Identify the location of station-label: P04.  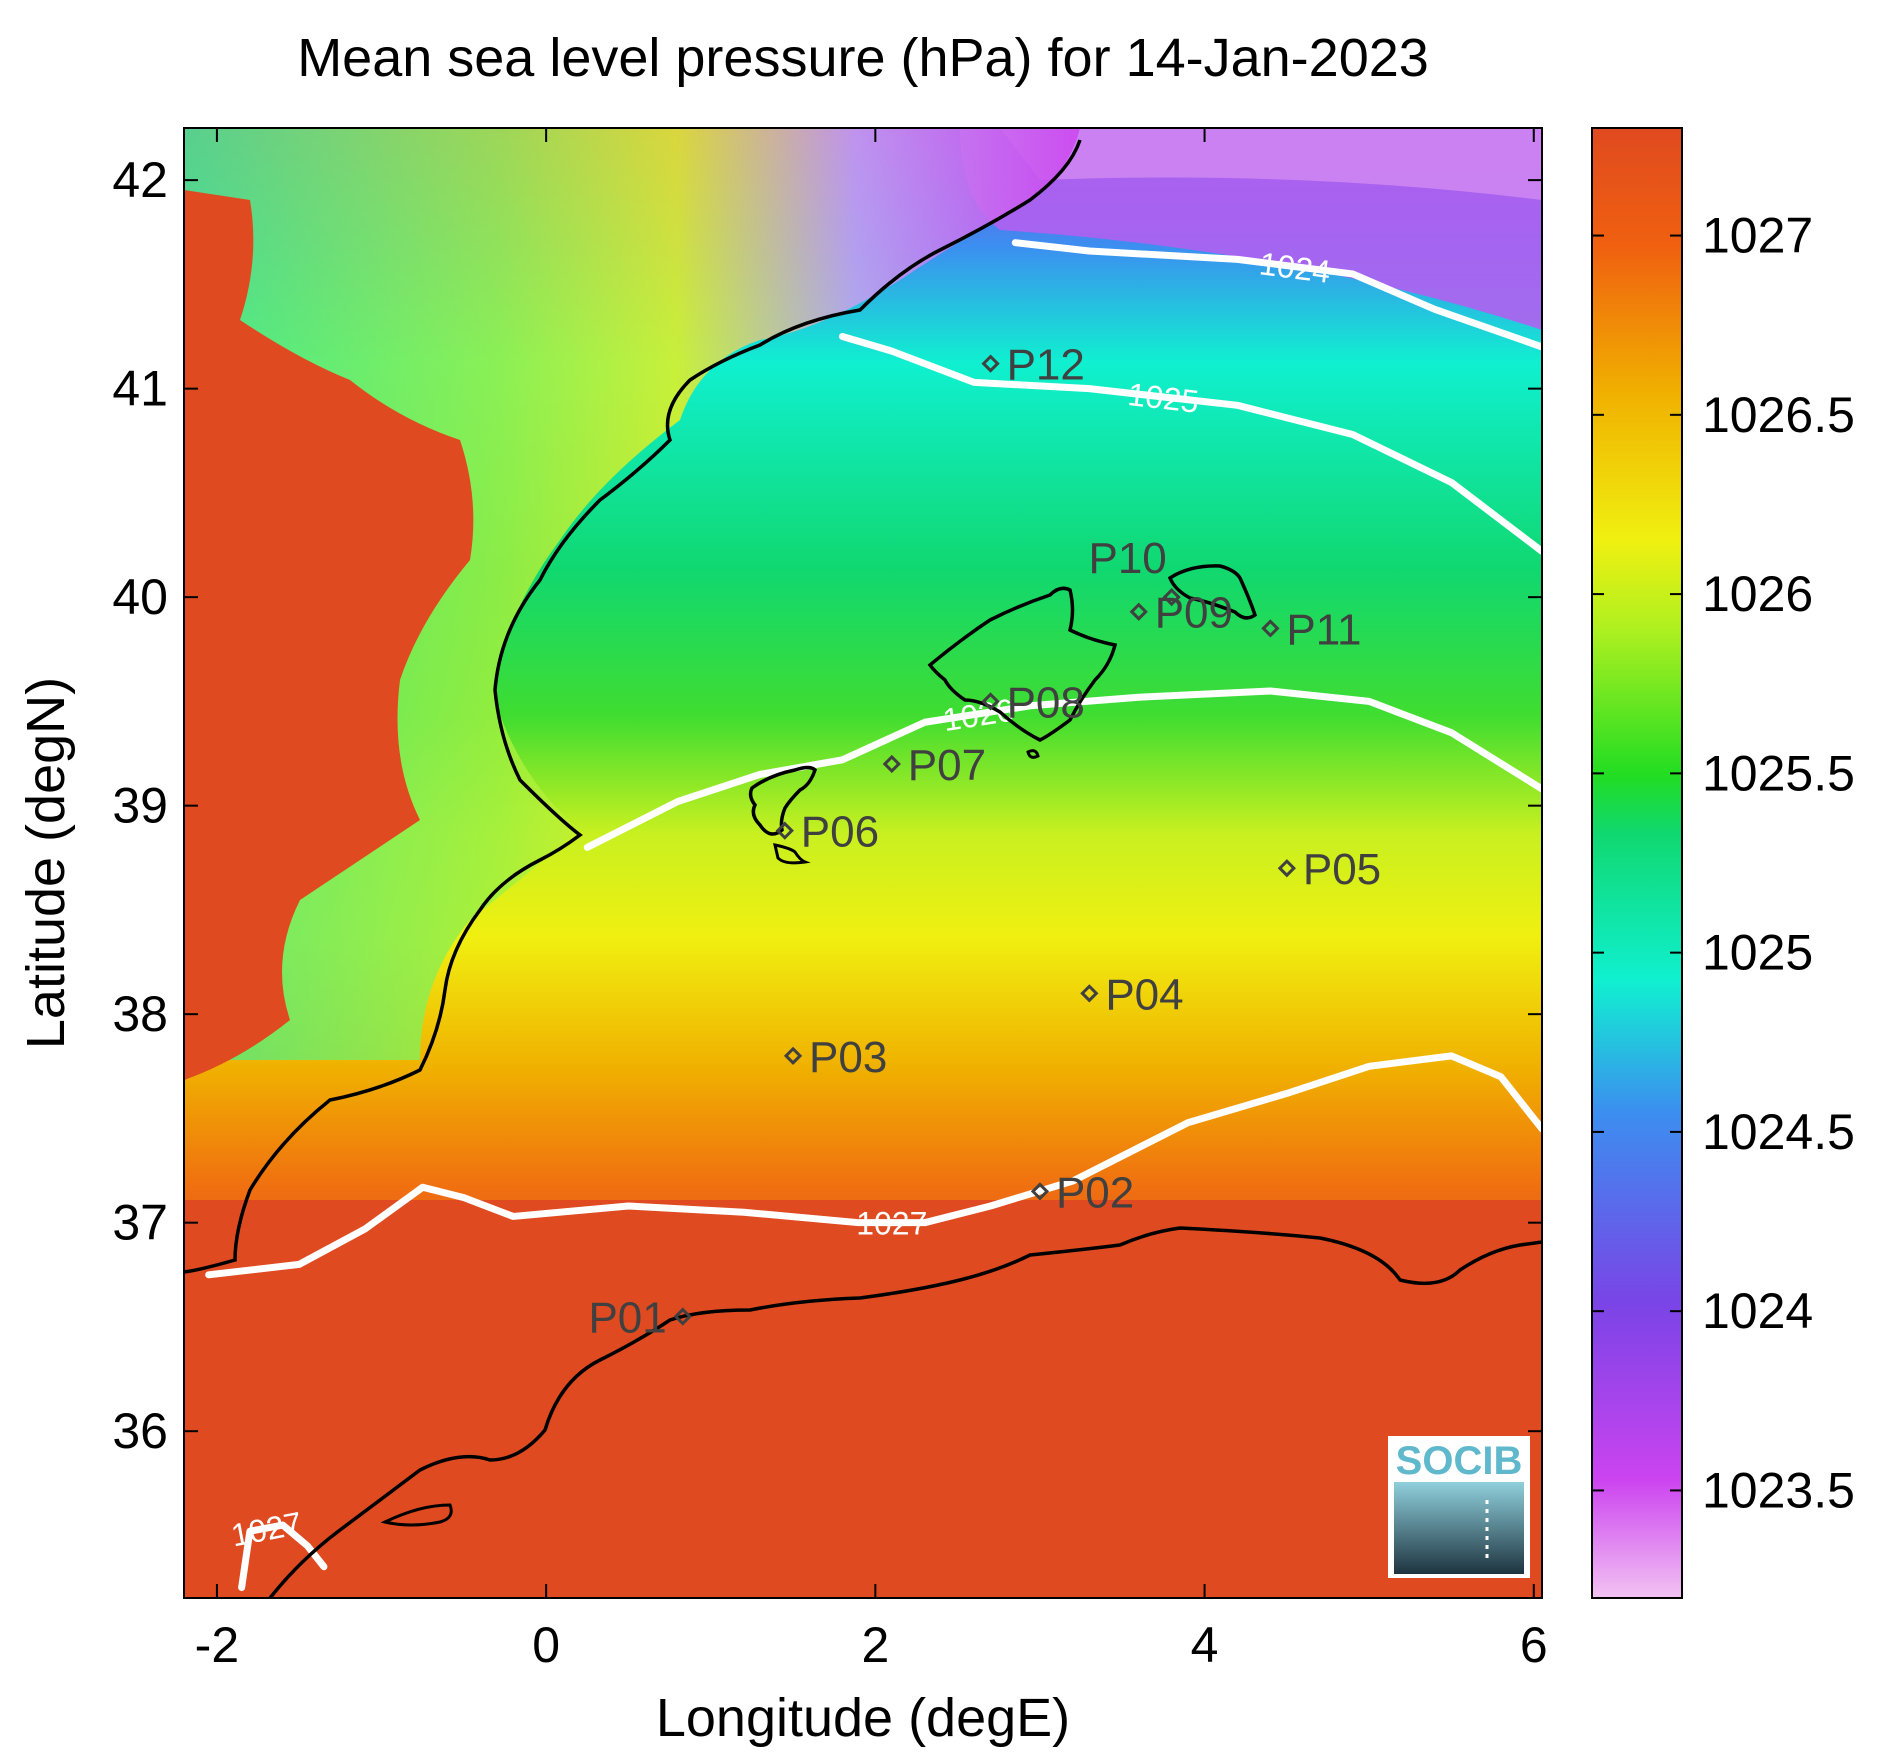
(1144, 994).